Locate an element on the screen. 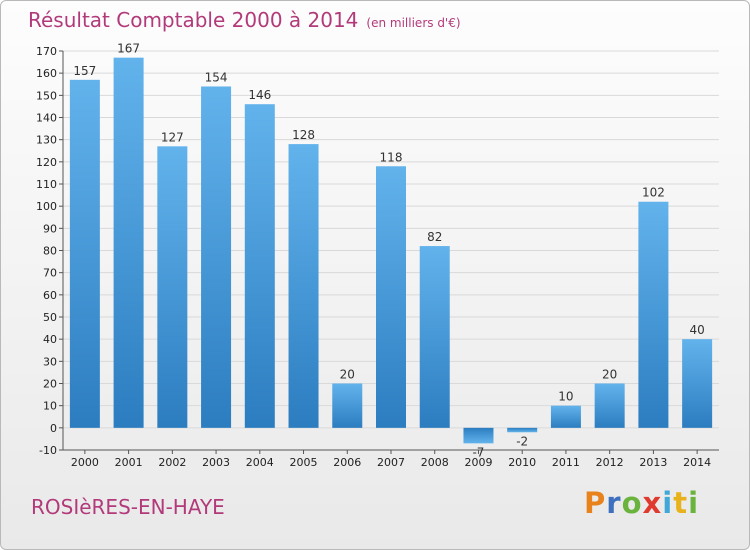  x-tick-label: 2007 is located at coordinates (391, 462).